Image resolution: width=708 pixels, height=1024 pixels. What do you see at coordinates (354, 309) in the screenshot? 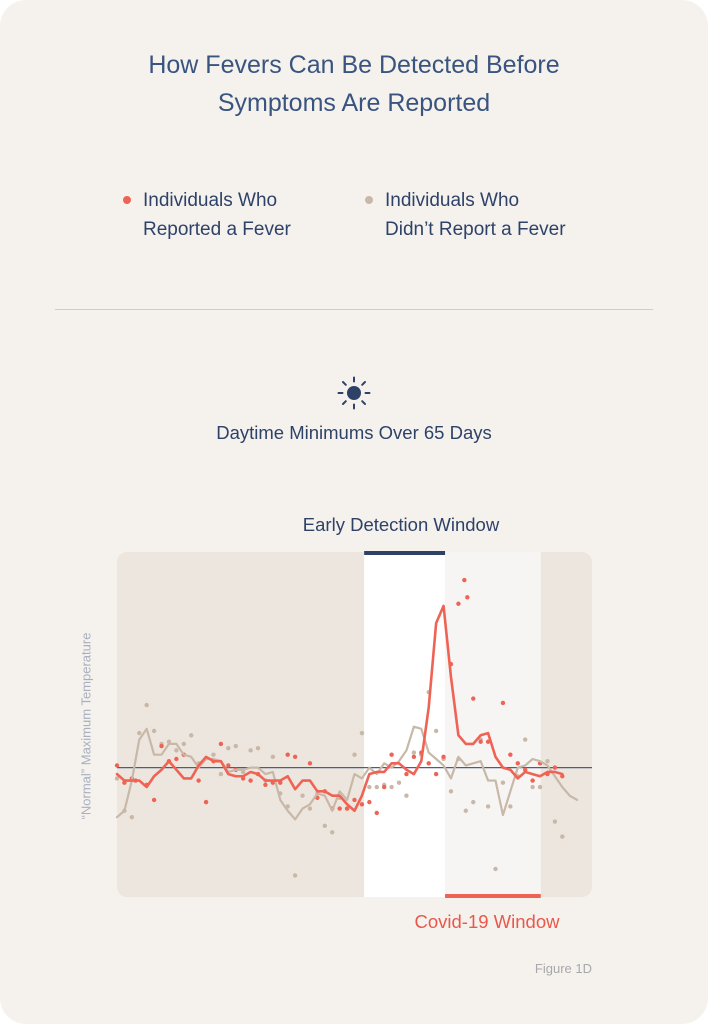
I see `section-divider` at bounding box center [354, 309].